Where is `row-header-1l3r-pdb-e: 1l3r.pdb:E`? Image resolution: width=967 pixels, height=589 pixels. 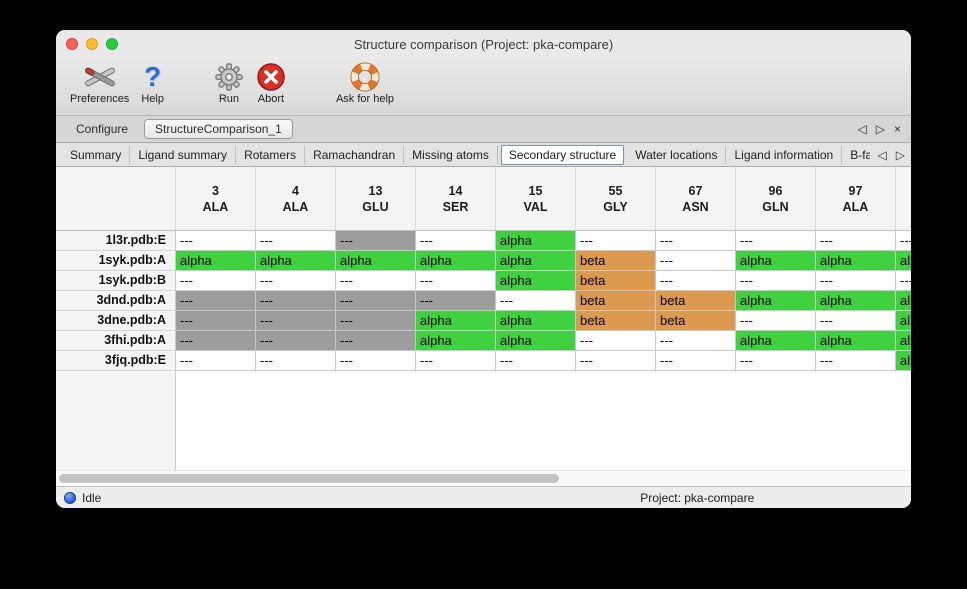
row-header-1l3r-pdb-e: 1l3r.pdb:E is located at coordinates (116, 241).